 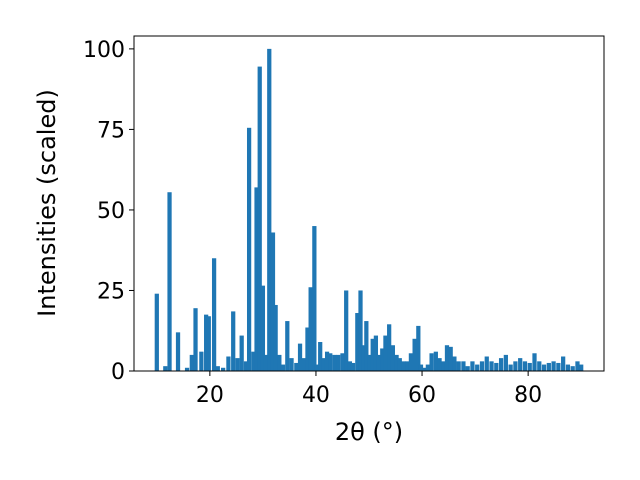 I want to click on y-axis-ticks: 0 25 50 75 100, so click(x=108, y=211).